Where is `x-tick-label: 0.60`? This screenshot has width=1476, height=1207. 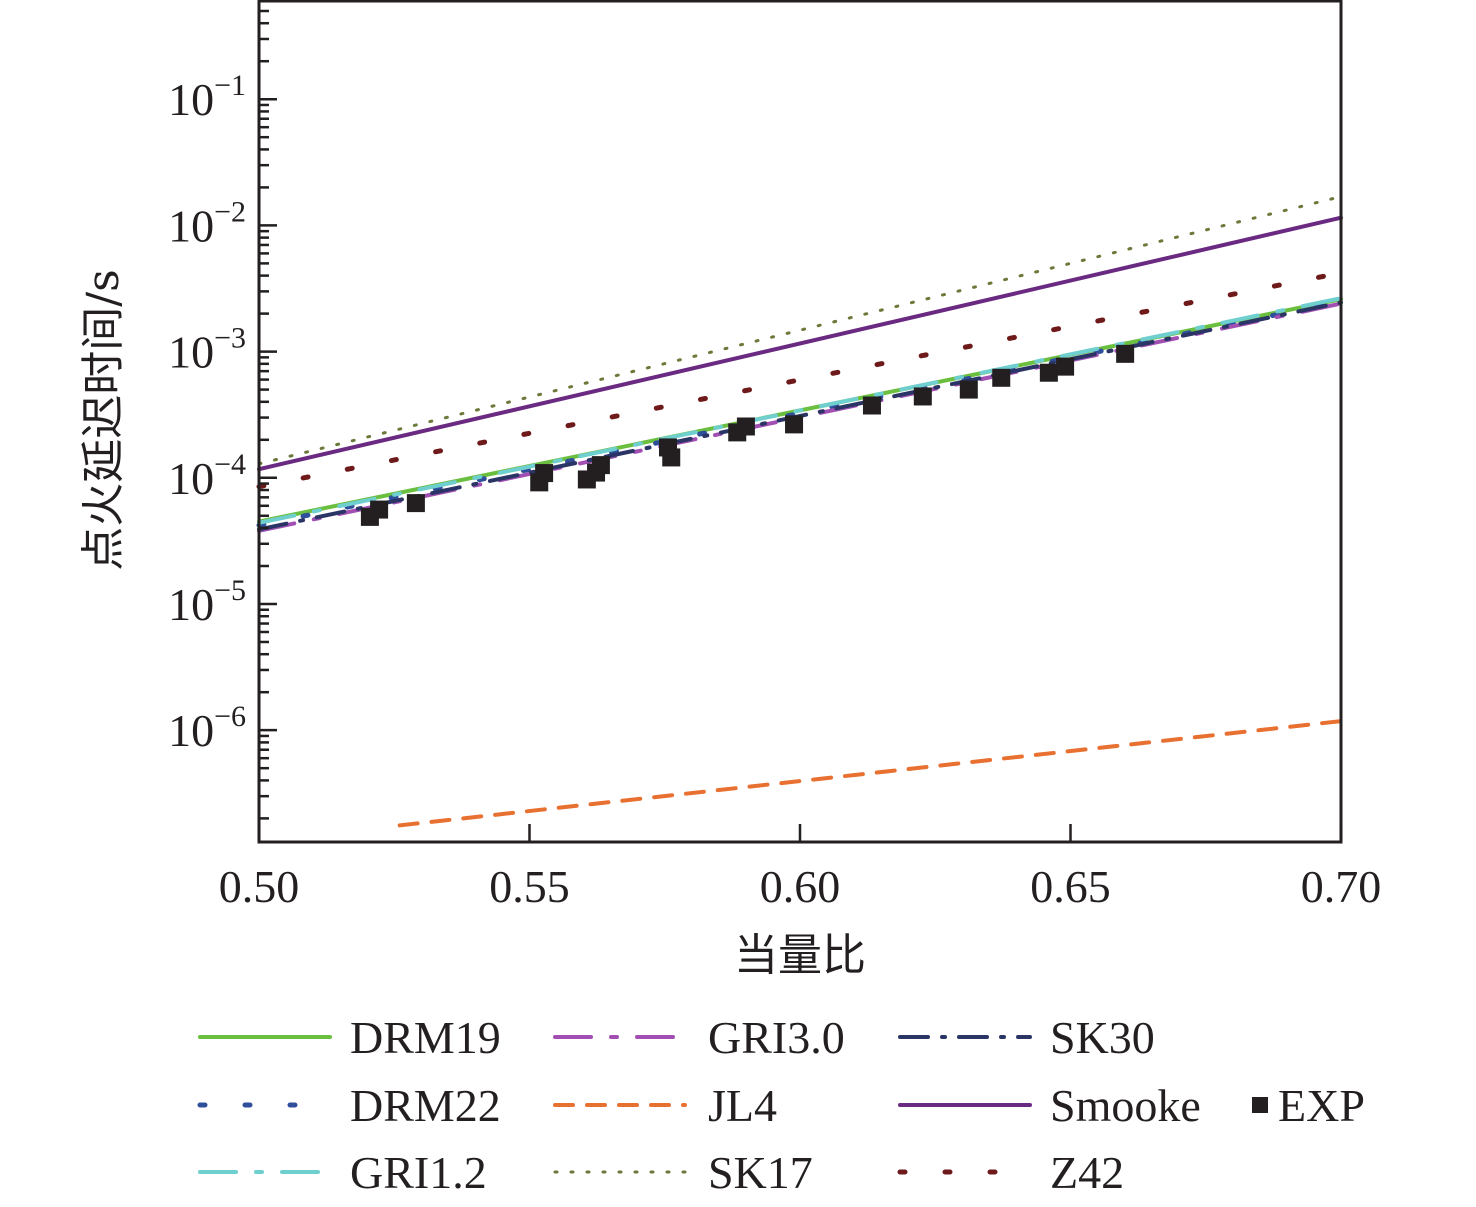 x-tick-label: 0.60 is located at coordinates (800, 886).